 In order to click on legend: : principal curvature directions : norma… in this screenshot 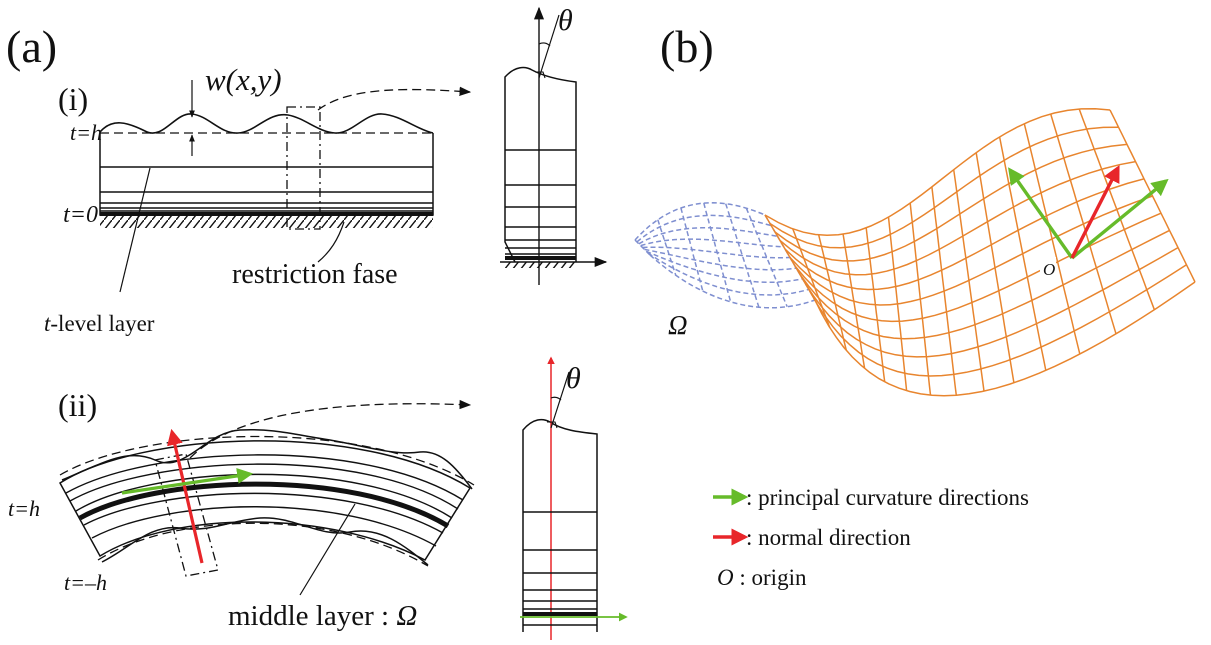, I will do `click(871, 537)`.